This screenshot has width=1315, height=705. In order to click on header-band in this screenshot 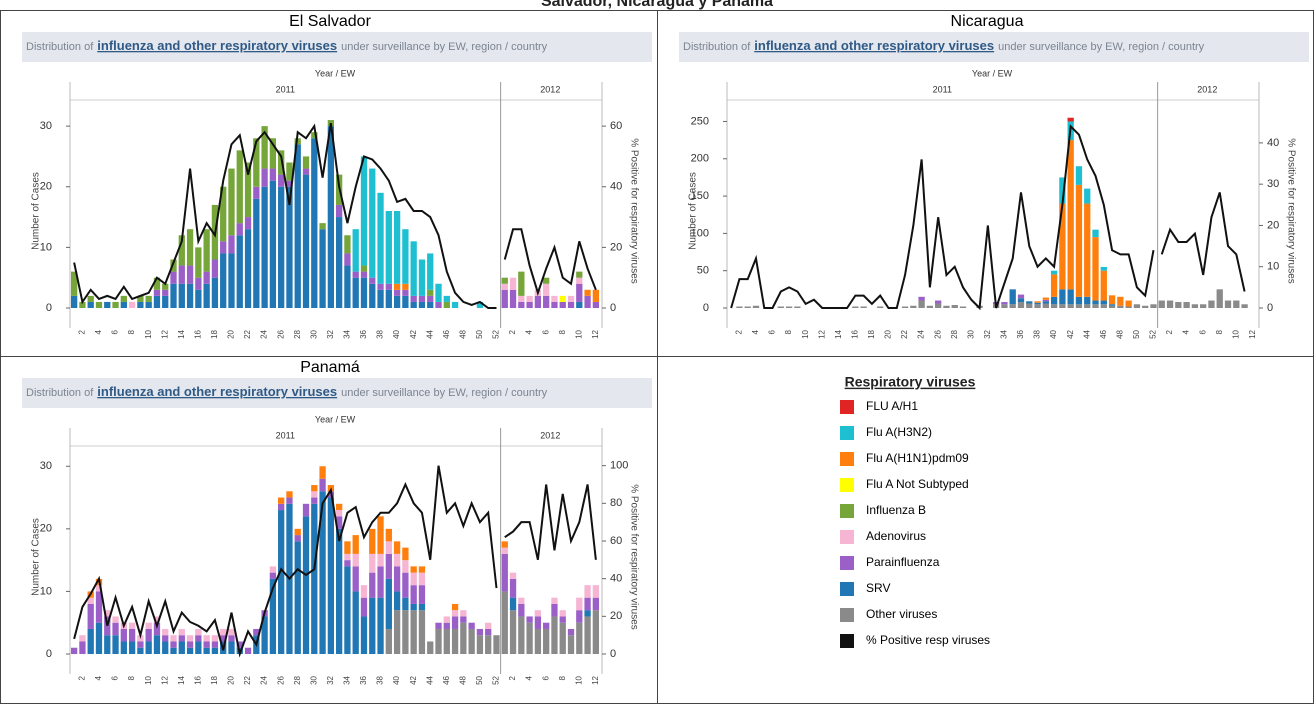, I will do `click(337, 393)`.